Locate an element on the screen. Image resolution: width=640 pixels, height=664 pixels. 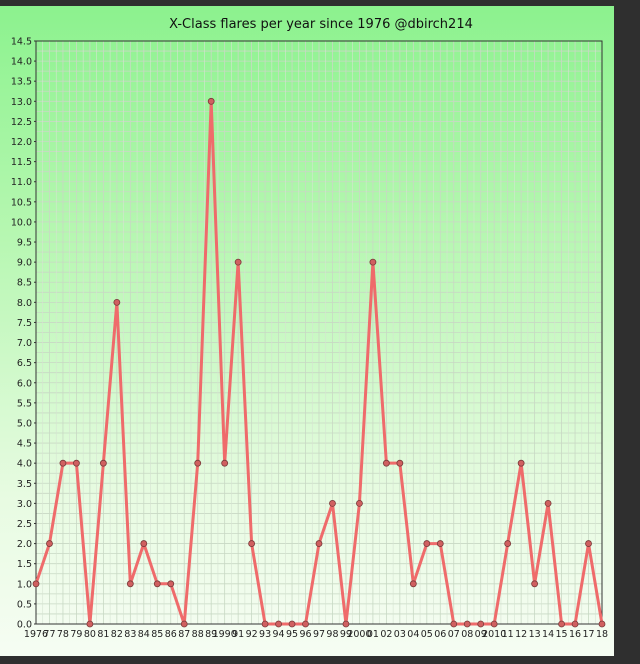
x-tick-label: 06 is located at coordinates (440, 634).